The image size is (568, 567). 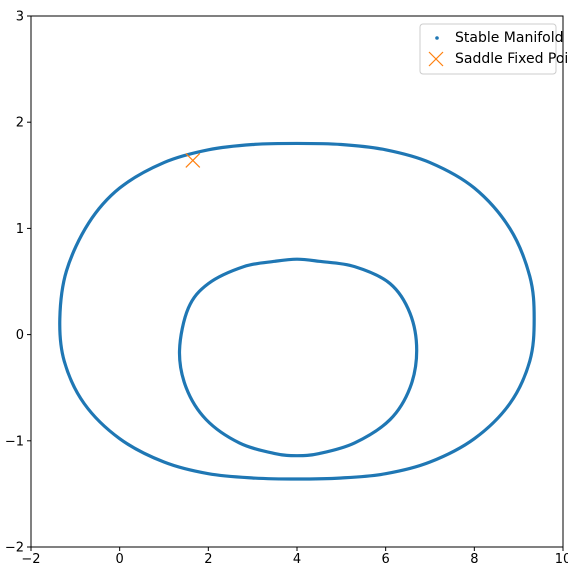 What do you see at coordinates (511, 59) in the screenshot?
I see `legend-label-saddle-fixed-point: Saddle Fixed Point` at bounding box center [511, 59].